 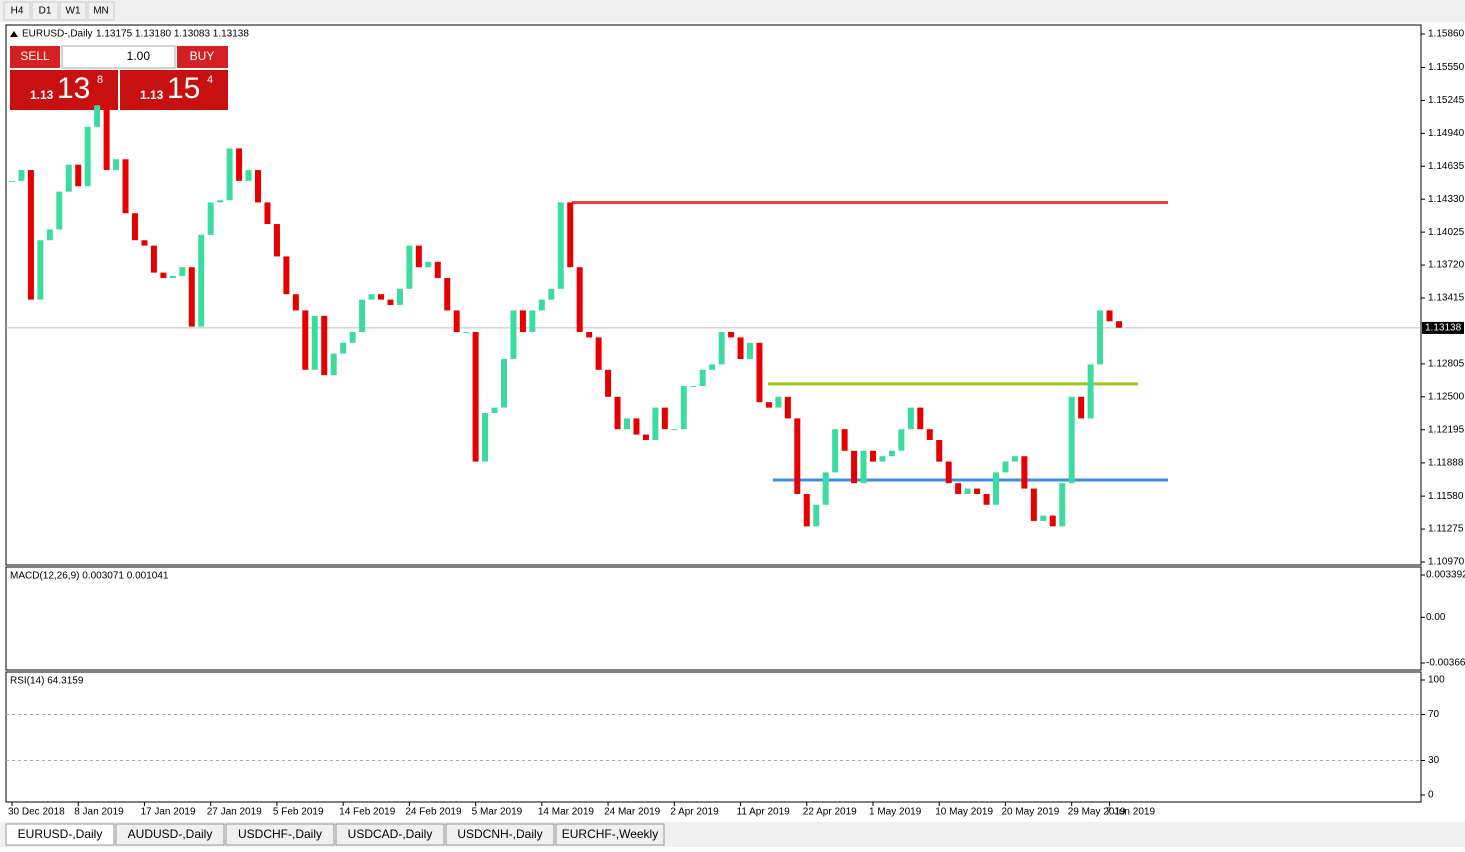 I want to click on chart-tab-label: EURUSD-,Daily, so click(x=60, y=834).